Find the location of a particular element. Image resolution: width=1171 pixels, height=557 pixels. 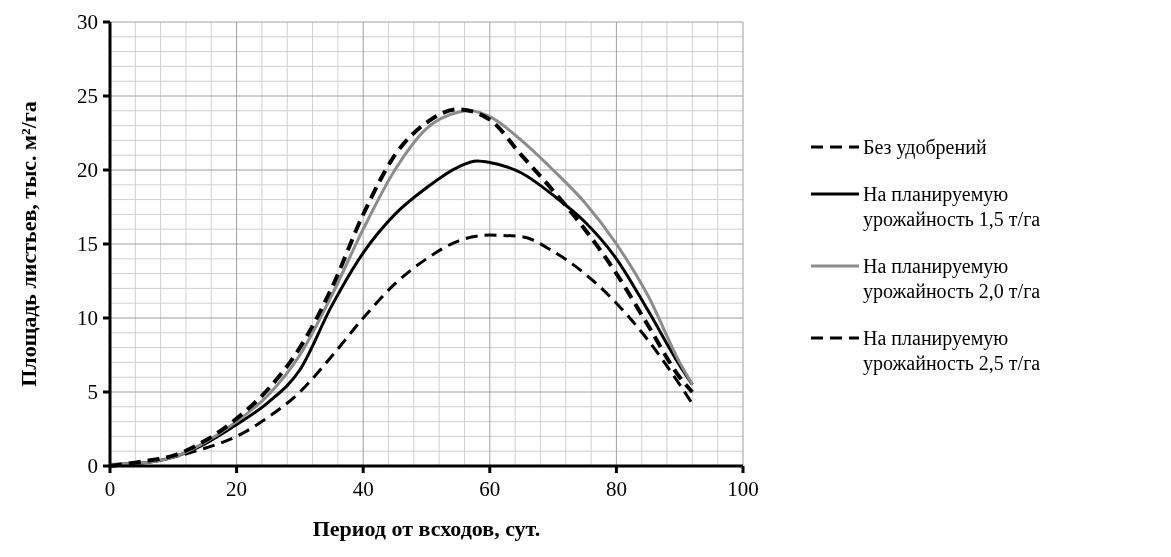

x-tick-label: 20 is located at coordinates (237, 489).